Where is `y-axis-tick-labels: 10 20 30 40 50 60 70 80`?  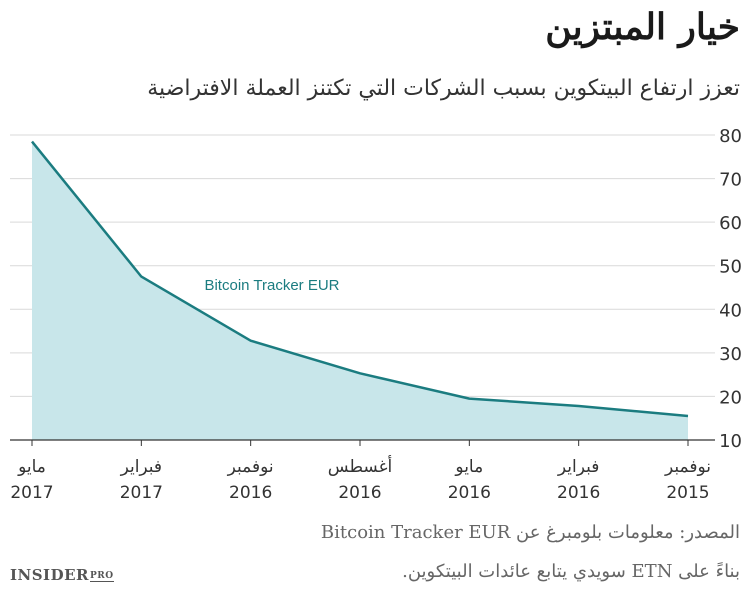
y-axis-tick-labels: 10 20 30 40 50 60 70 80 is located at coordinates (730, 289).